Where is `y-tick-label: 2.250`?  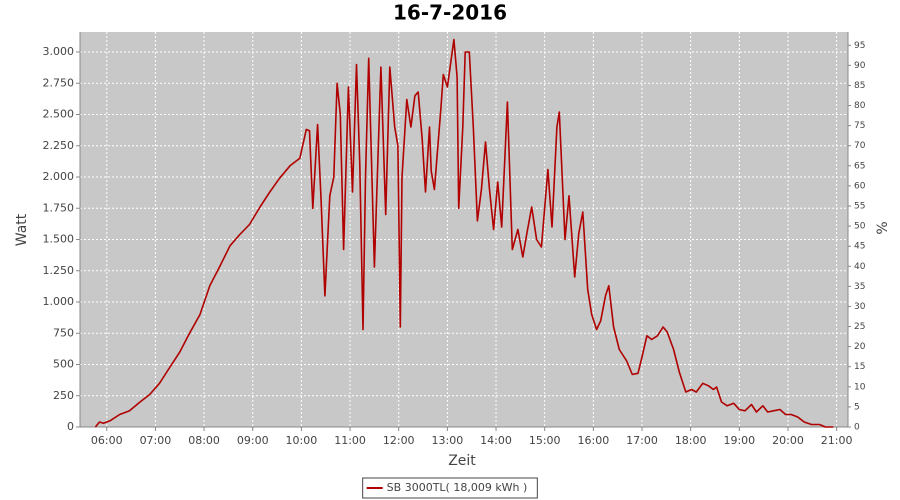 y-tick-label: 2.250 is located at coordinates (59, 145).